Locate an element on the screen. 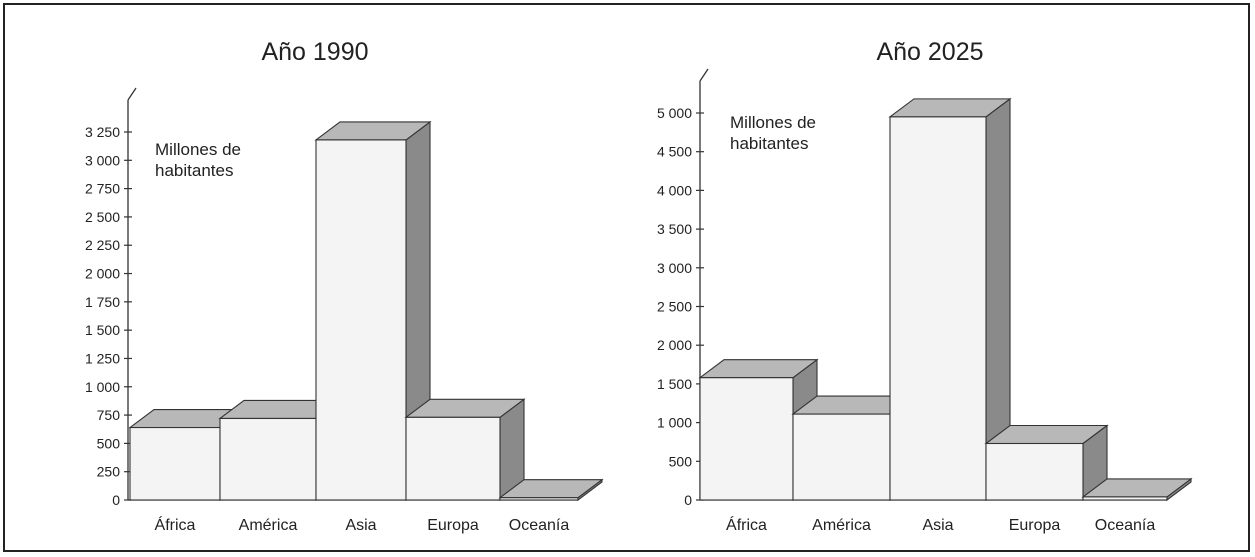 The height and width of the screenshot is (557, 1255). y-tick-label: 2 750 is located at coordinates (102, 189).